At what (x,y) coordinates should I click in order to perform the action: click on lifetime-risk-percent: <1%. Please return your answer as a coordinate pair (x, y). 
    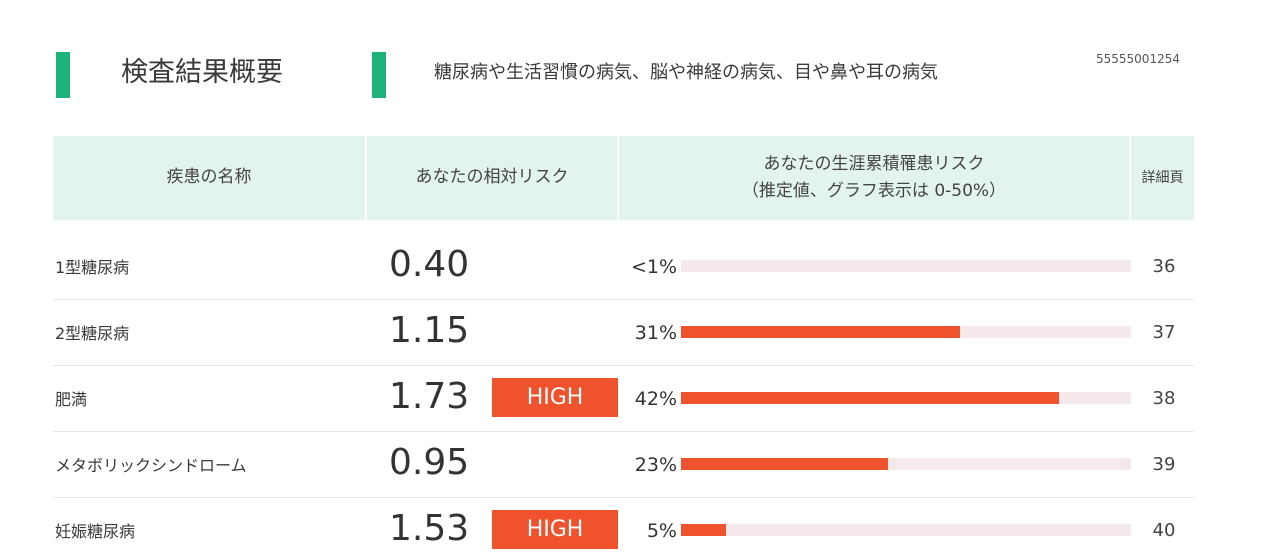
    Looking at the image, I should click on (653, 267).